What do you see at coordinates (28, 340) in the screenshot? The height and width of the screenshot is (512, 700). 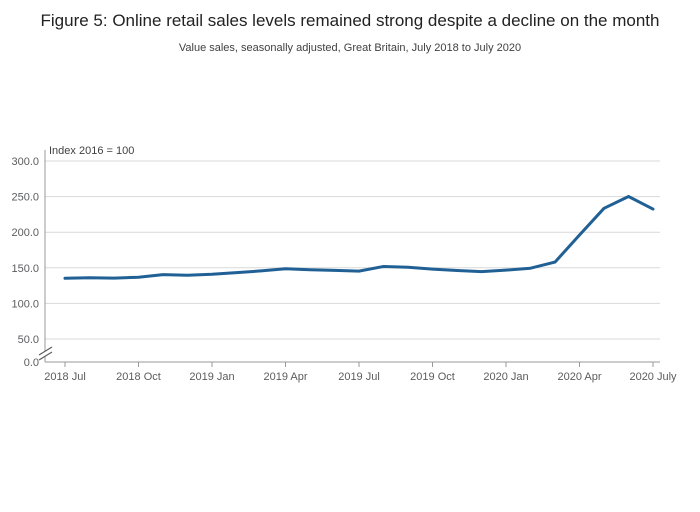 I see `y-axis-tick-label: 50.0` at bounding box center [28, 340].